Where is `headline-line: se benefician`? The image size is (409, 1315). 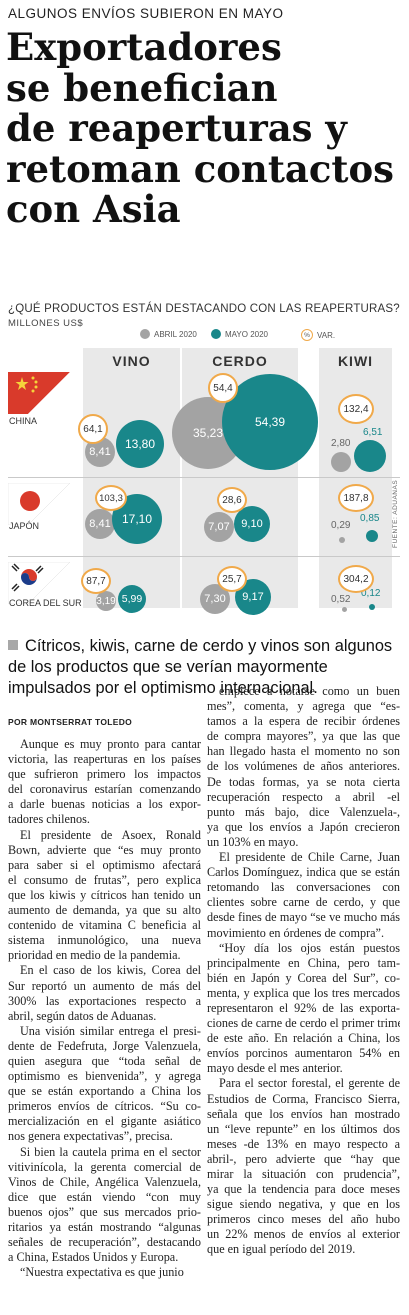
headline-line: se benefician is located at coordinates (142, 87).